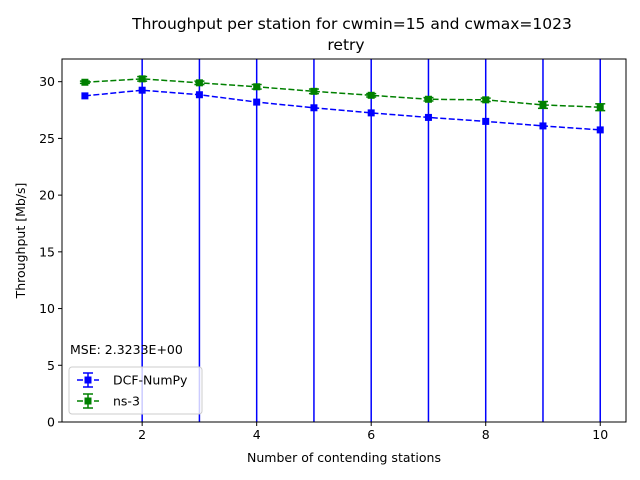  Describe the element at coordinates (342, 93) in the screenshot. I see `series-line-ns3` at that location.